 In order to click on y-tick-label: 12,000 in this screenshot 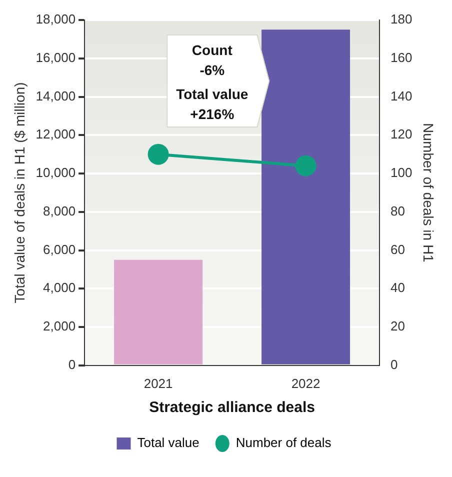, I will do `click(56, 134)`.